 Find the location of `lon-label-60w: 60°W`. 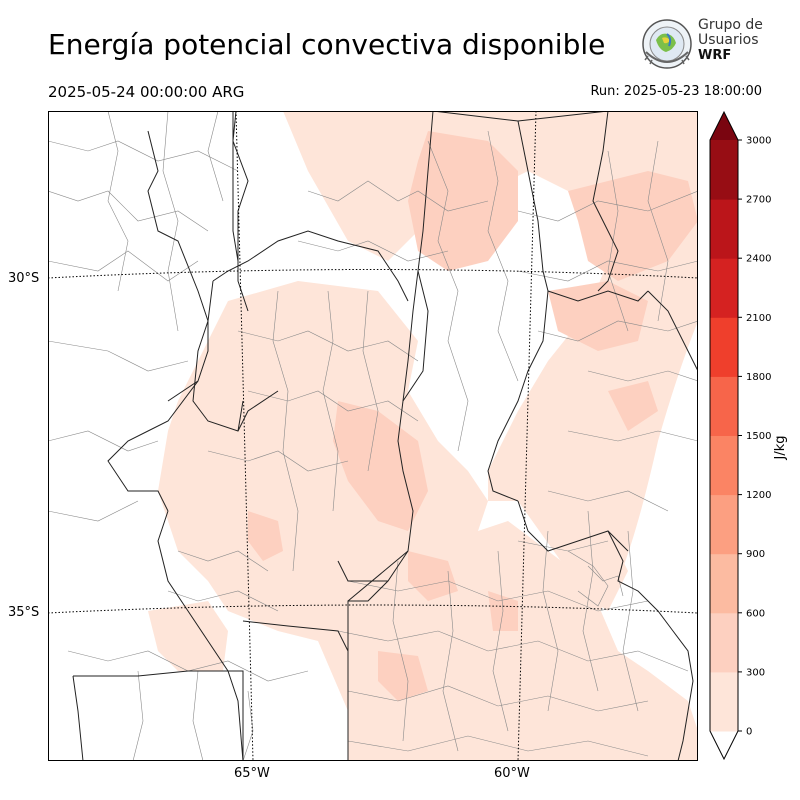

lon-label-60w: 60°W is located at coordinates (512, 773).